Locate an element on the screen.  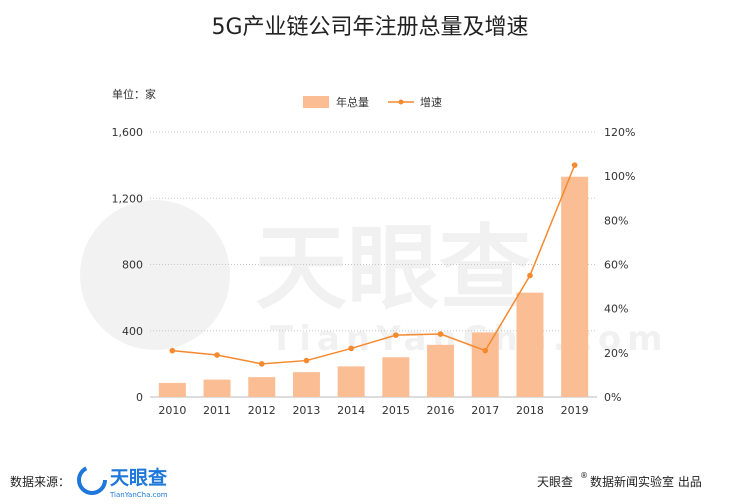
source-logo-icon is located at coordinates (92, 480).